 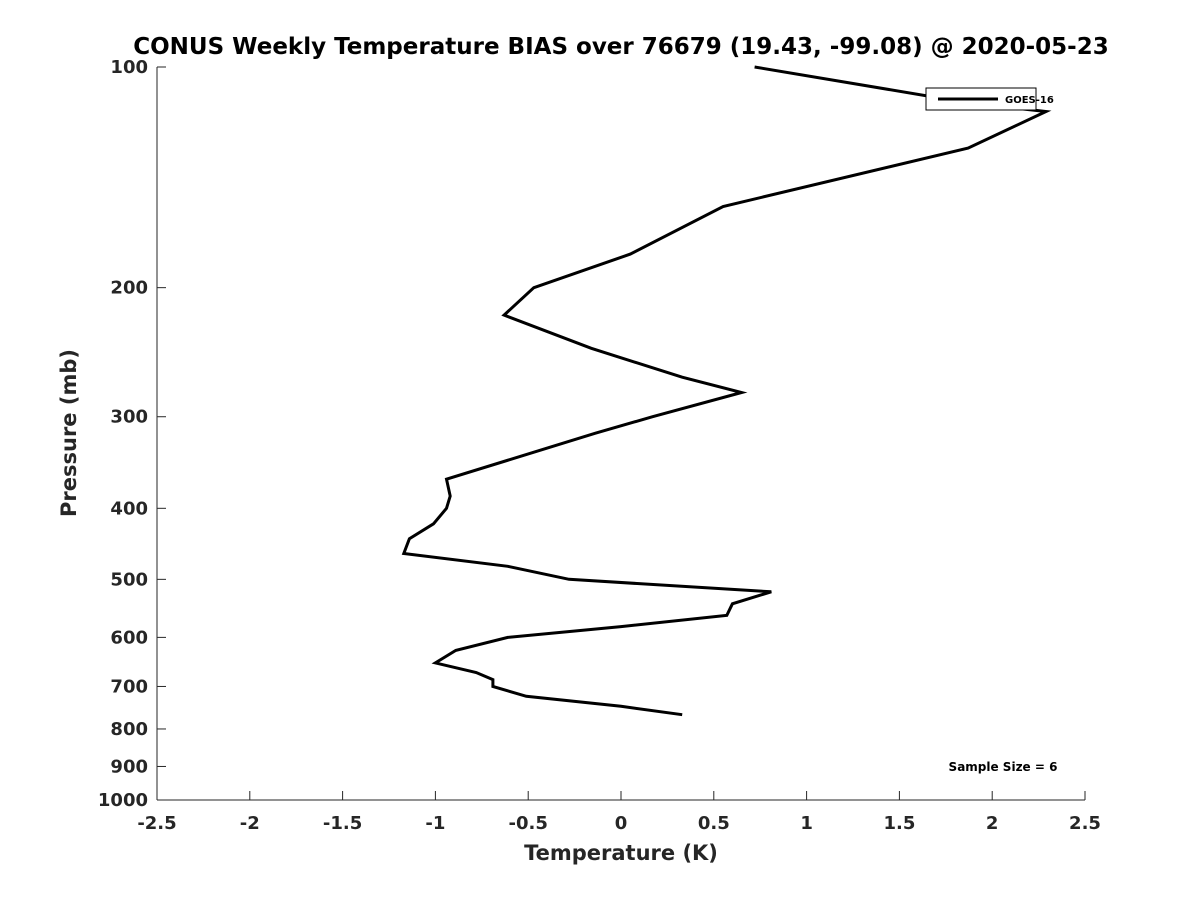 What do you see at coordinates (621, 823) in the screenshot?
I see `x-tick-label: 0` at bounding box center [621, 823].